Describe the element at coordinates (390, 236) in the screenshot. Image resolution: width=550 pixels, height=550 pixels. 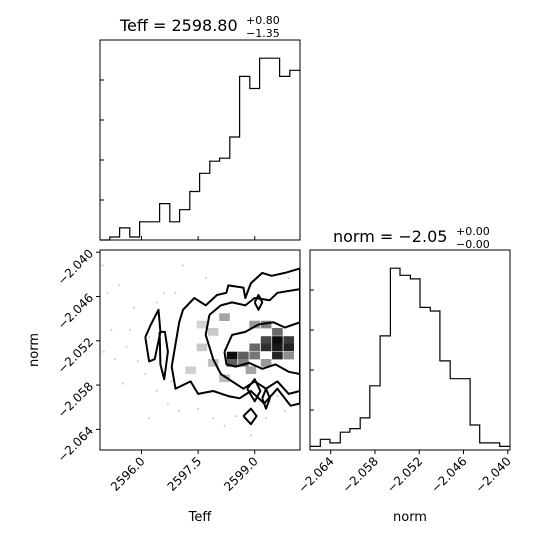
I see `norm-title-main: norm = −2.05` at that location.